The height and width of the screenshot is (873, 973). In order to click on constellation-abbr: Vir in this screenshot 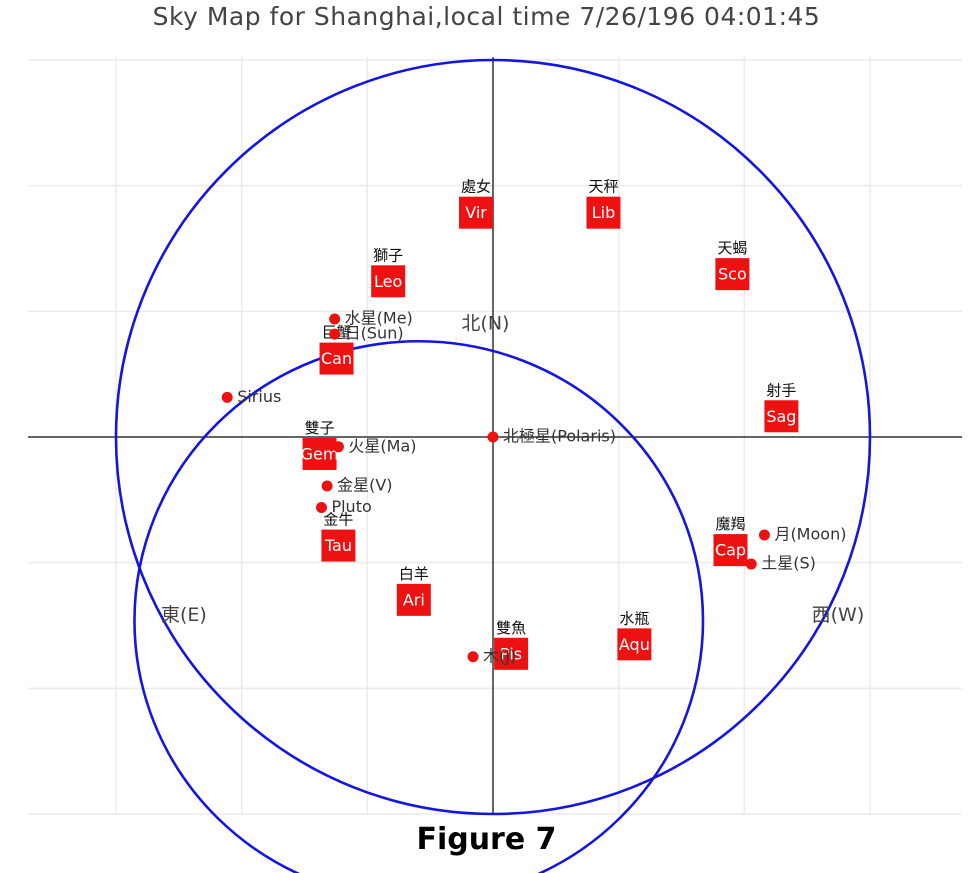, I will do `click(476, 212)`.